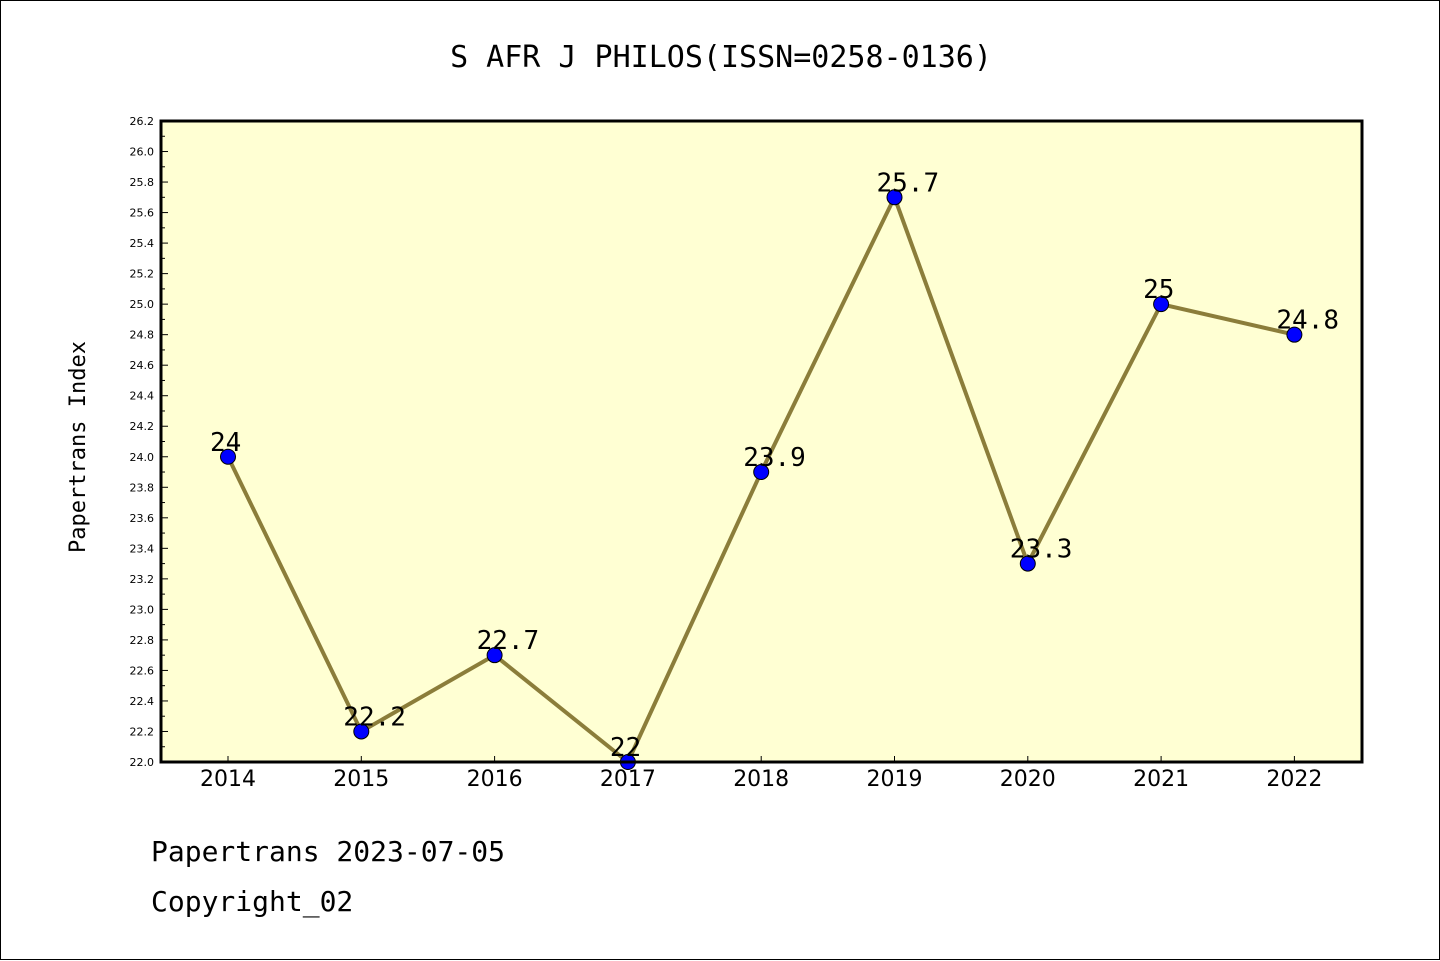 This screenshot has width=1440, height=961. I want to click on y-tick-label: 24.2, so click(142, 426).